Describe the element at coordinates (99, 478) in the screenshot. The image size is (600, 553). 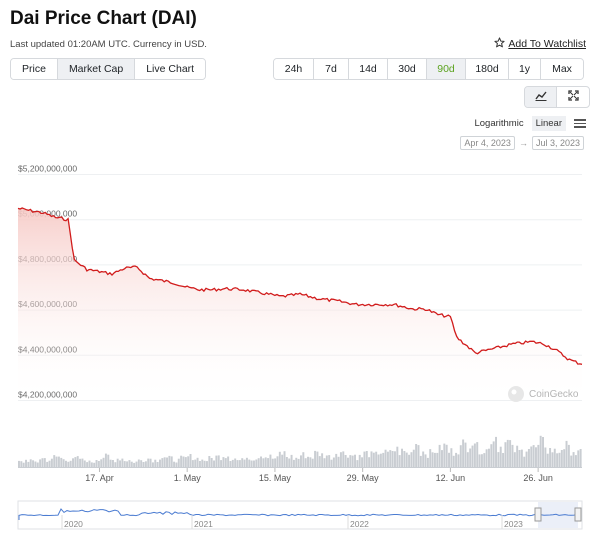
I see `x-tick-label: 17. Apr` at that location.